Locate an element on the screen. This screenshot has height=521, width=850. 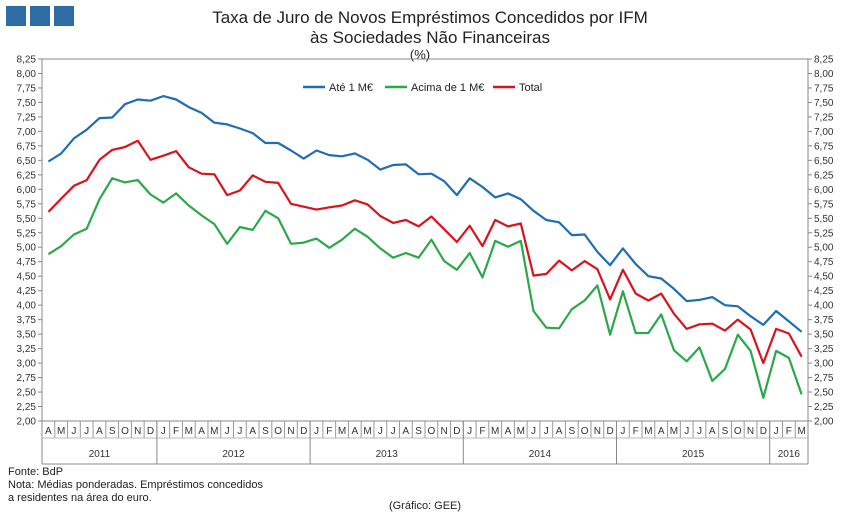
y-tick-label-right: 4,75 is located at coordinates (824, 262).